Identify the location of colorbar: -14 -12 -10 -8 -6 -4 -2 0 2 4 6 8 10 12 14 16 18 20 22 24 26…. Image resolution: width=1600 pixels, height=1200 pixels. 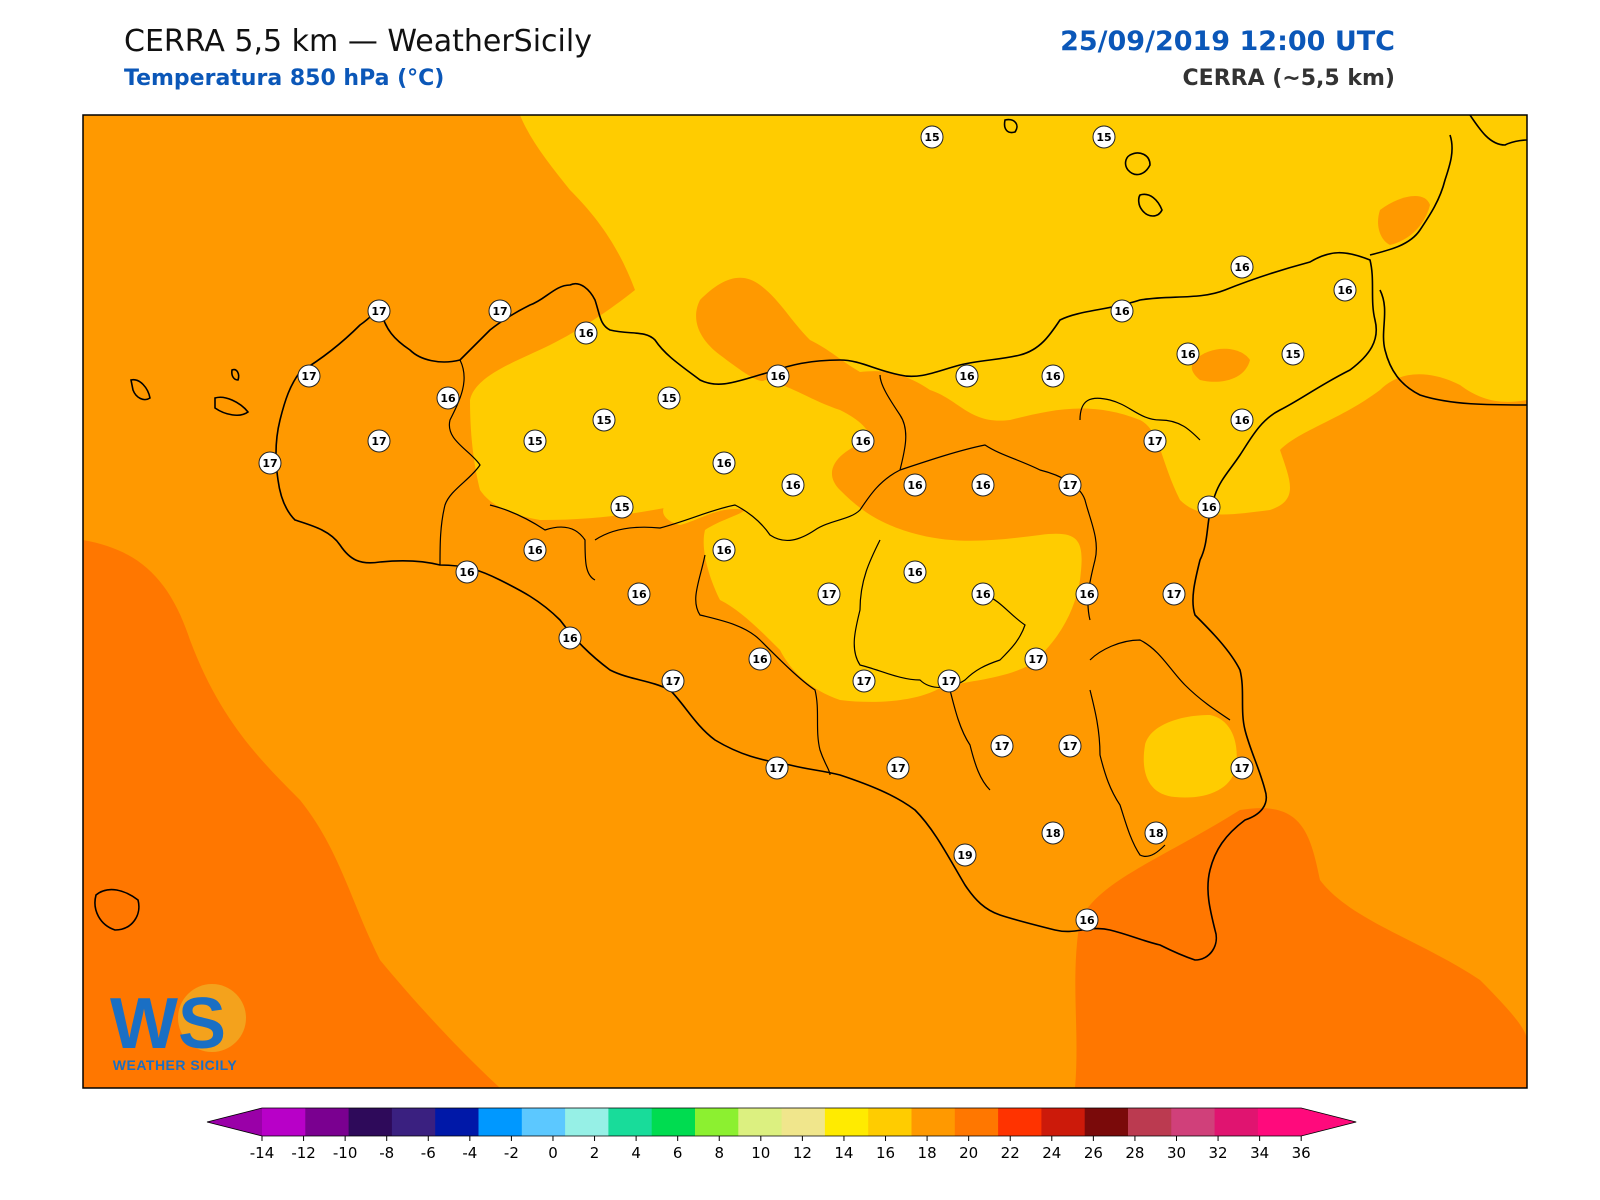
(781, 1134).